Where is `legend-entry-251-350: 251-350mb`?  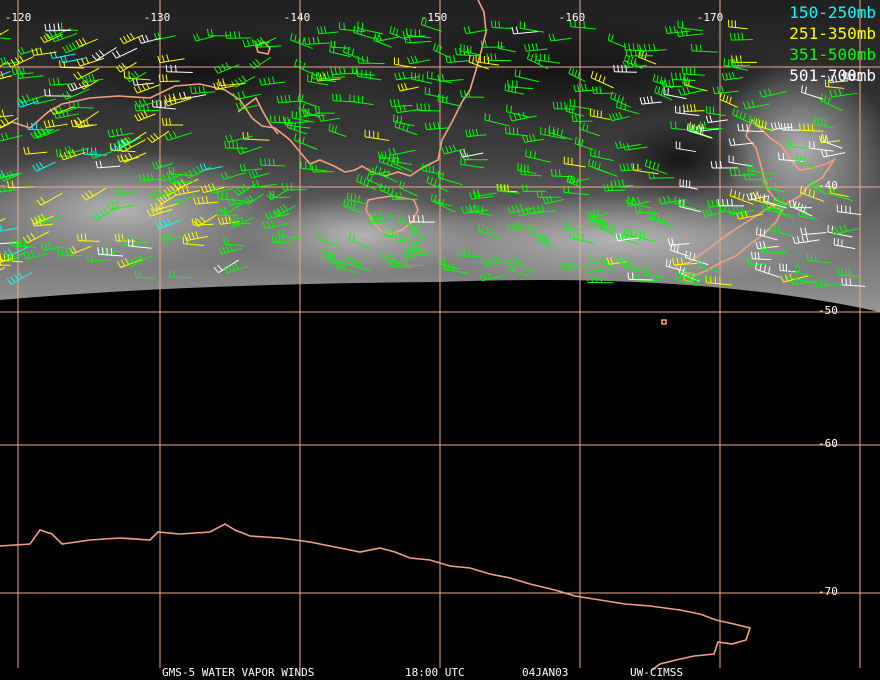 legend-entry-251-350: 251-350mb is located at coordinates (832, 33).